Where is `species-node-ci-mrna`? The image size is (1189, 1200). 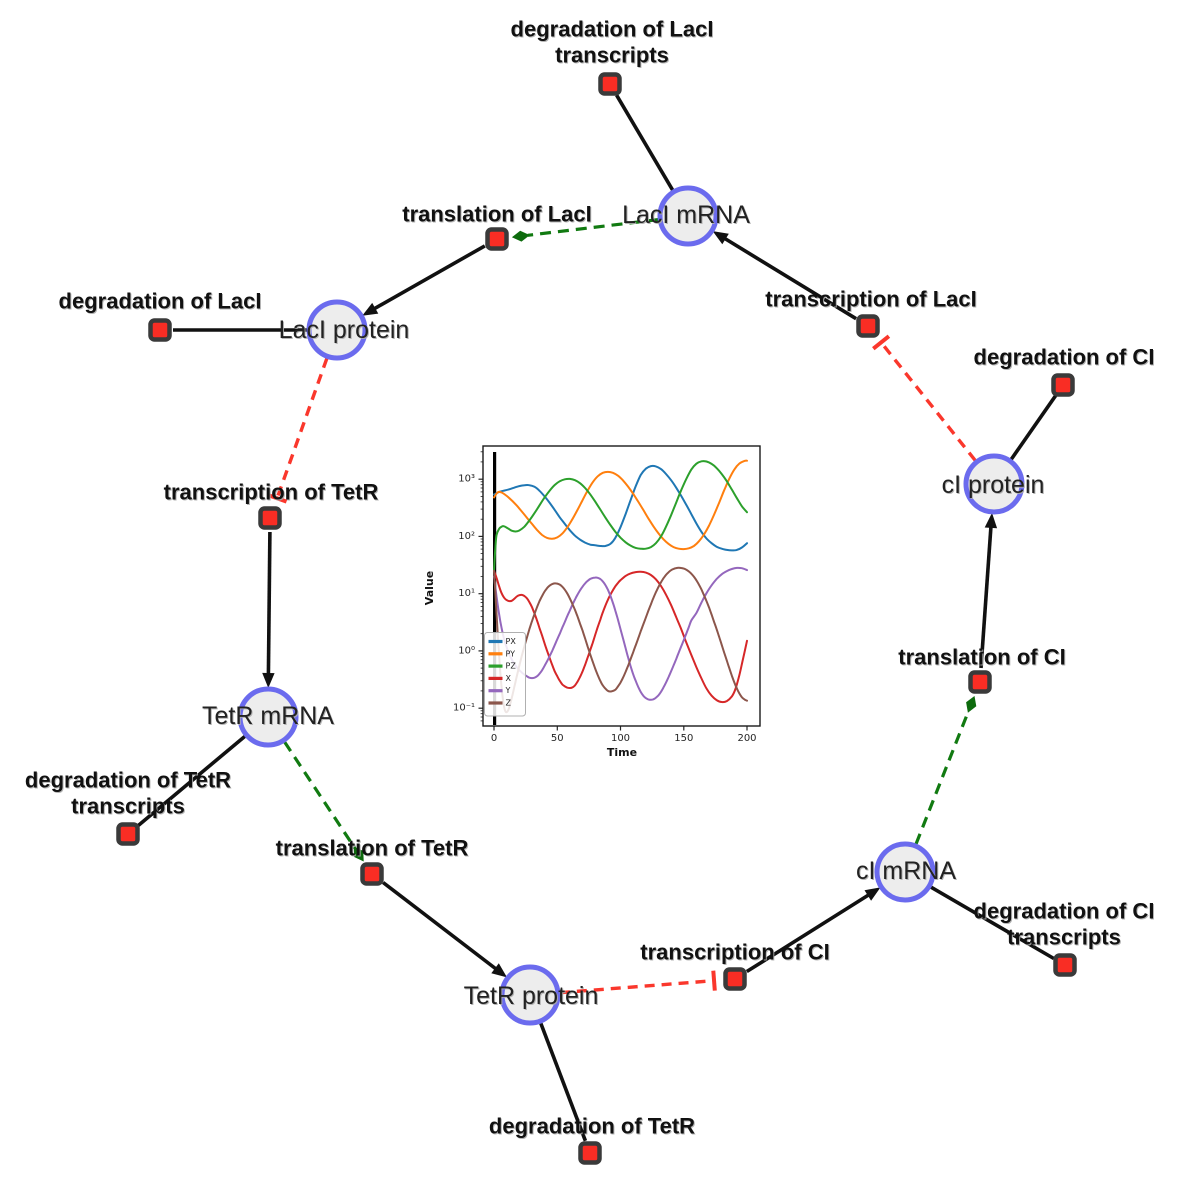 species-node-ci-mrna is located at coordinates (905, 872).